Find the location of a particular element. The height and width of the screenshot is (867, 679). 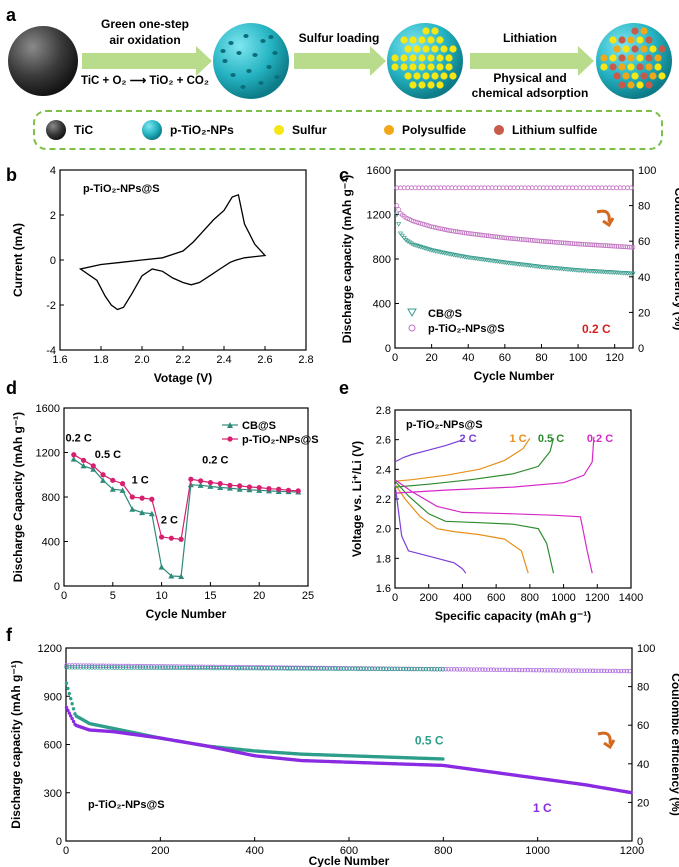

y-tick-label: 2.2 is located at coordinates (383, 500).